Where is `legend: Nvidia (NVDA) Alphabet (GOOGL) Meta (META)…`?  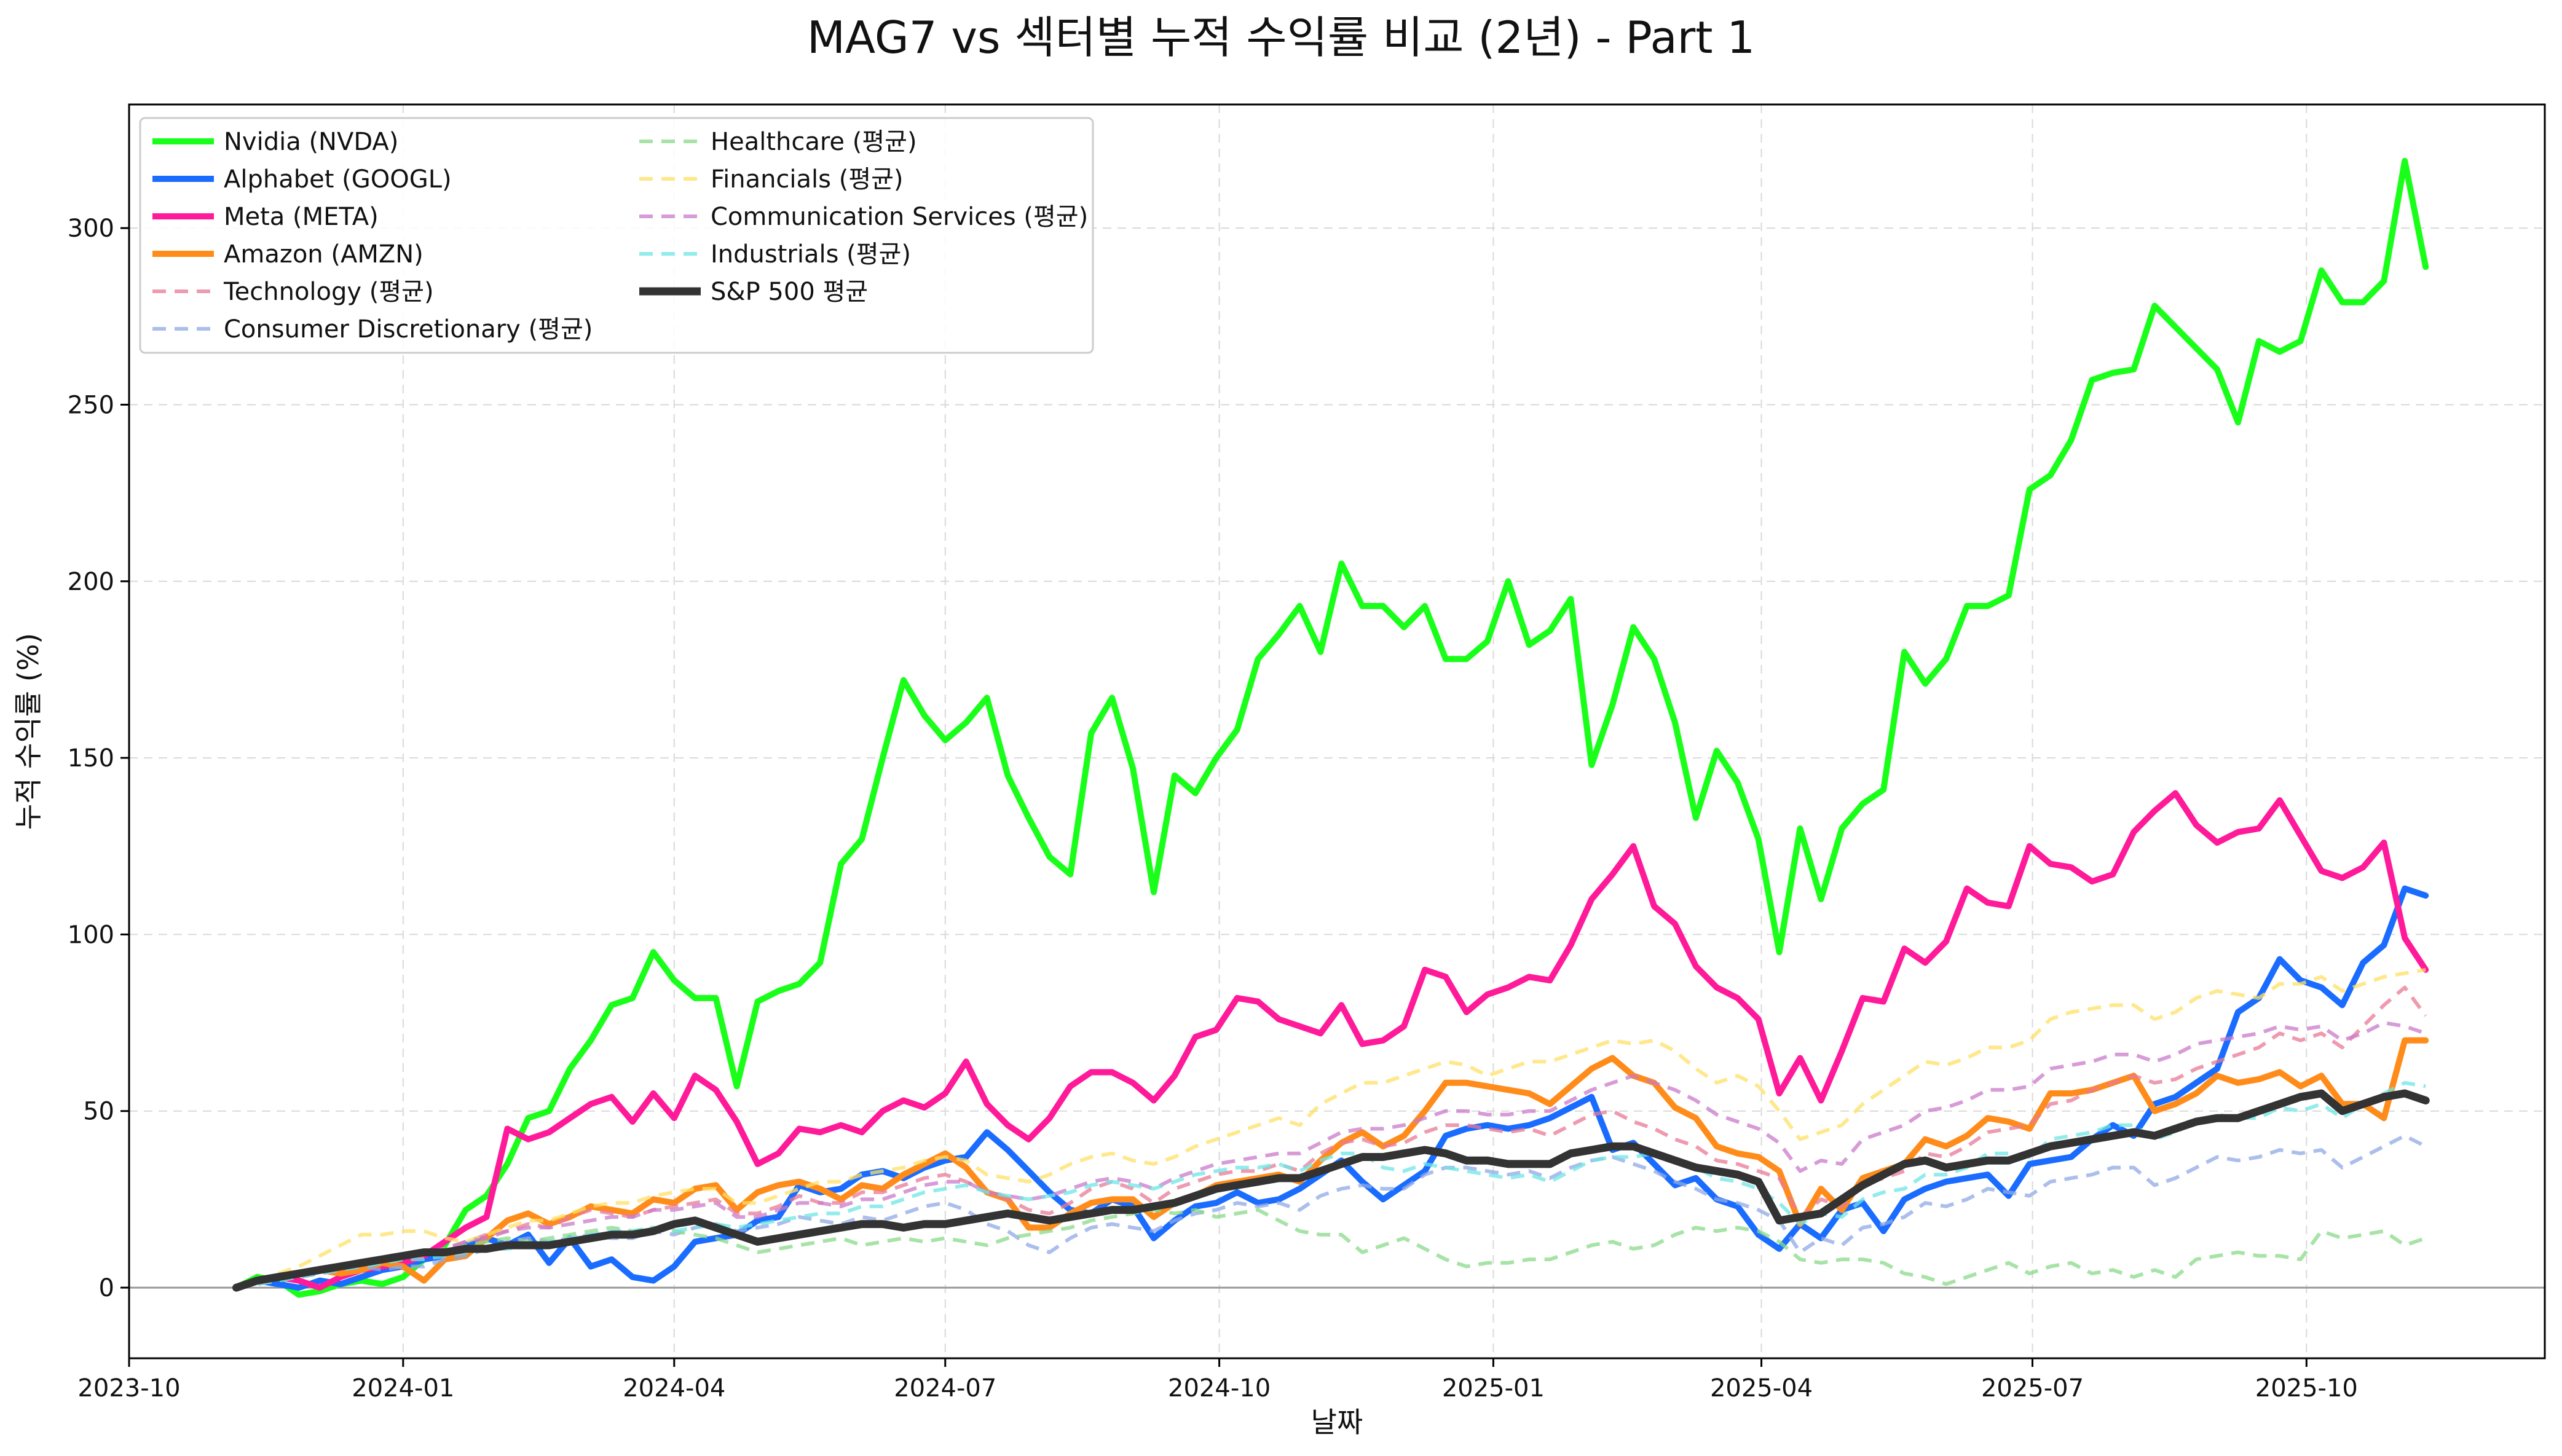
legend: Nvidia (NVDA) Alphabet (GOOGL) Meta (META)… is located at coordinates (616, 235).